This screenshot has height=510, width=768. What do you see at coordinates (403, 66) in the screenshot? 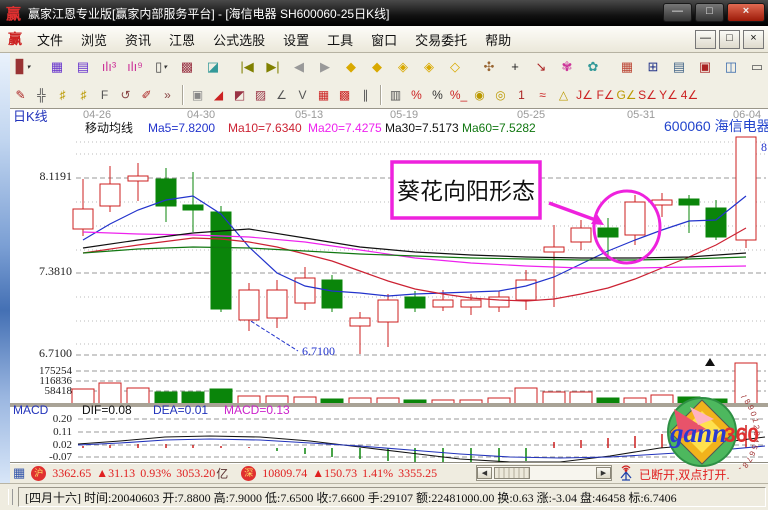
I see `cycle-expand-icon: ◈` at bounding box center [403, 66].